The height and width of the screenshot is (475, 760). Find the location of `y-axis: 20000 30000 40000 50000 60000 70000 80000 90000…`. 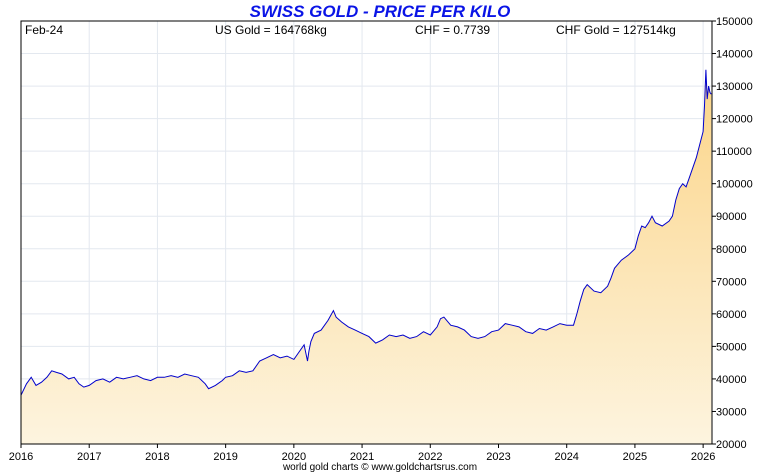

y-axis: 20000 30000 40000 50000 60000 70000 80000 90000… is located at coordinates (732, 233).